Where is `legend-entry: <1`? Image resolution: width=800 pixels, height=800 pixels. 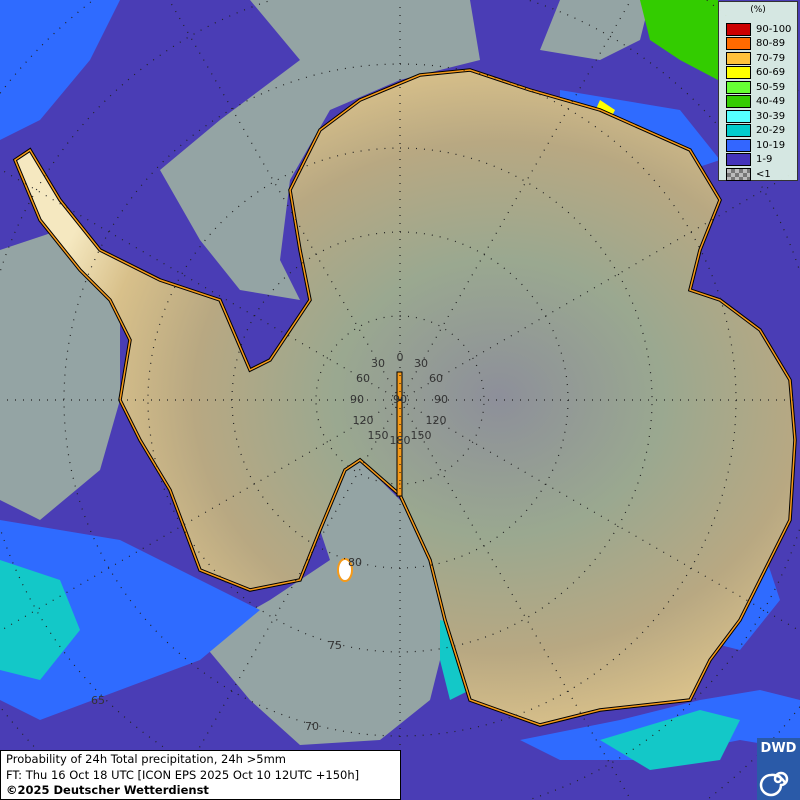 legend-entry: <1 is located at coordinates (748, 174).